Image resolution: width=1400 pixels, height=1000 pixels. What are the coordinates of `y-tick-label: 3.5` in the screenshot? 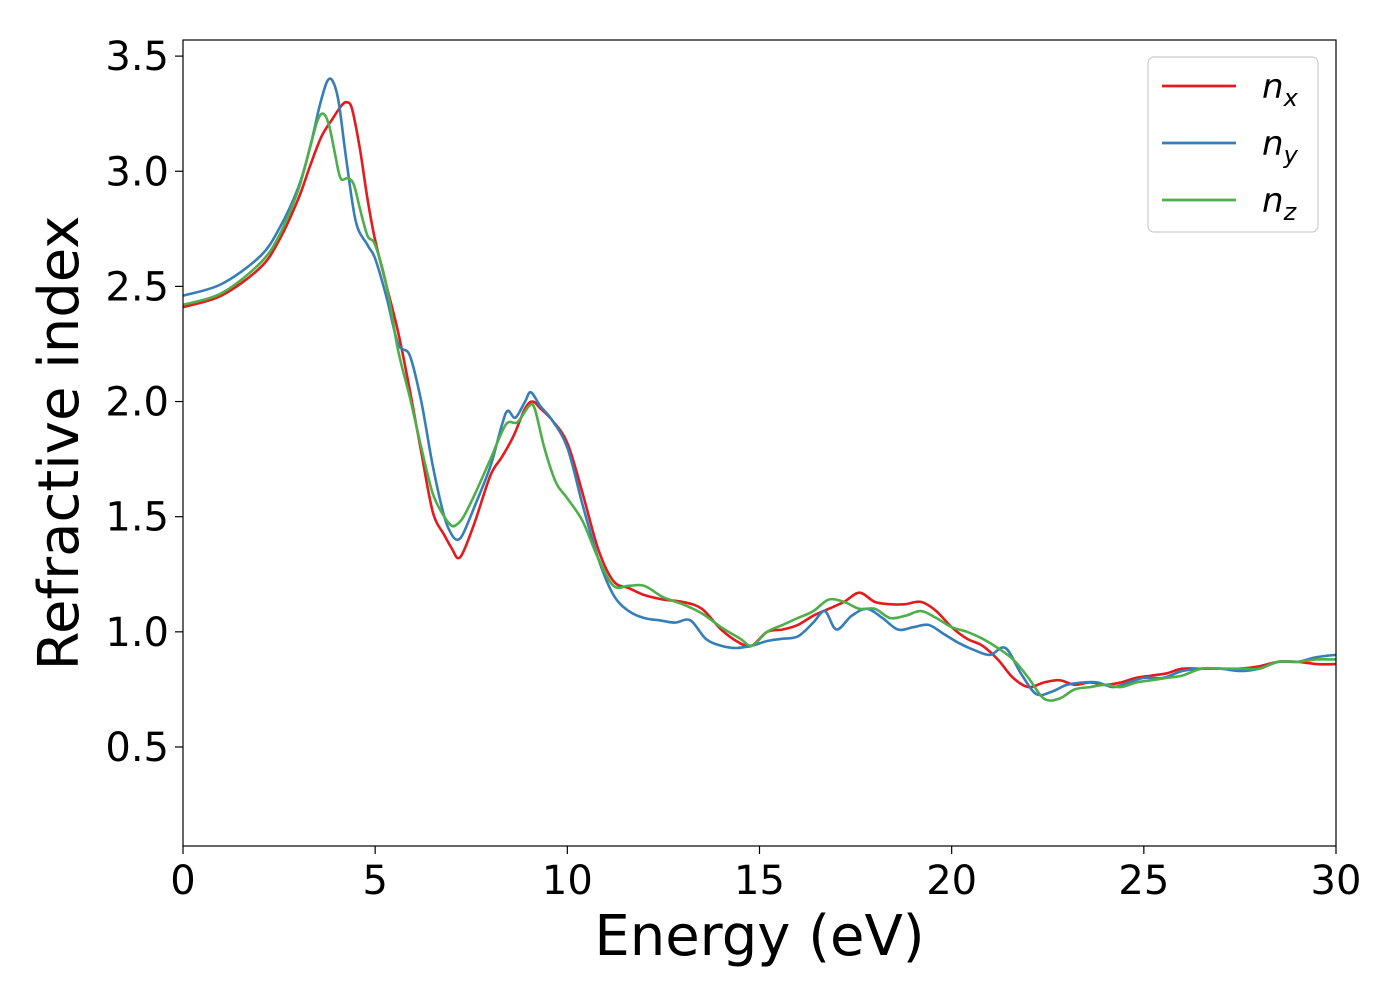 It's located at (137, 57).